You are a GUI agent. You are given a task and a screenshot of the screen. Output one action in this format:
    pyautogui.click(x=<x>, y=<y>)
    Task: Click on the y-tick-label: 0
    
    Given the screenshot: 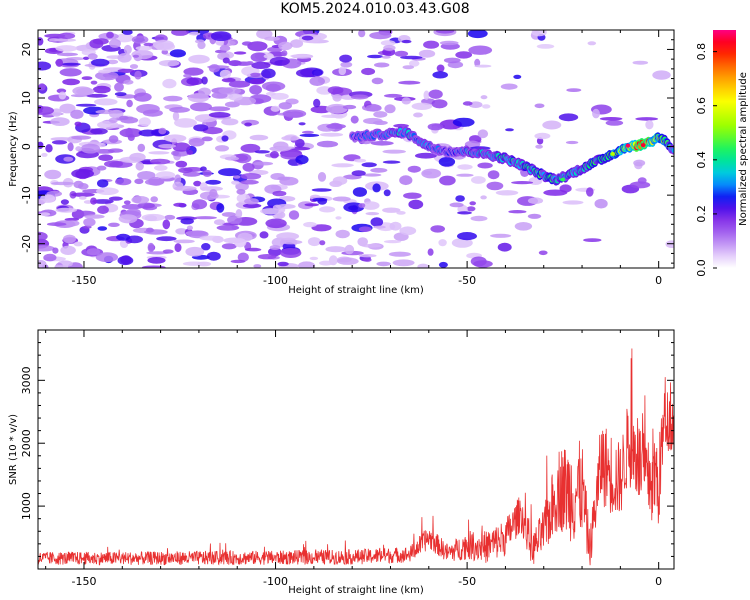 What is the action you would take?
    pyautogui.click(x=26, y=146)
    